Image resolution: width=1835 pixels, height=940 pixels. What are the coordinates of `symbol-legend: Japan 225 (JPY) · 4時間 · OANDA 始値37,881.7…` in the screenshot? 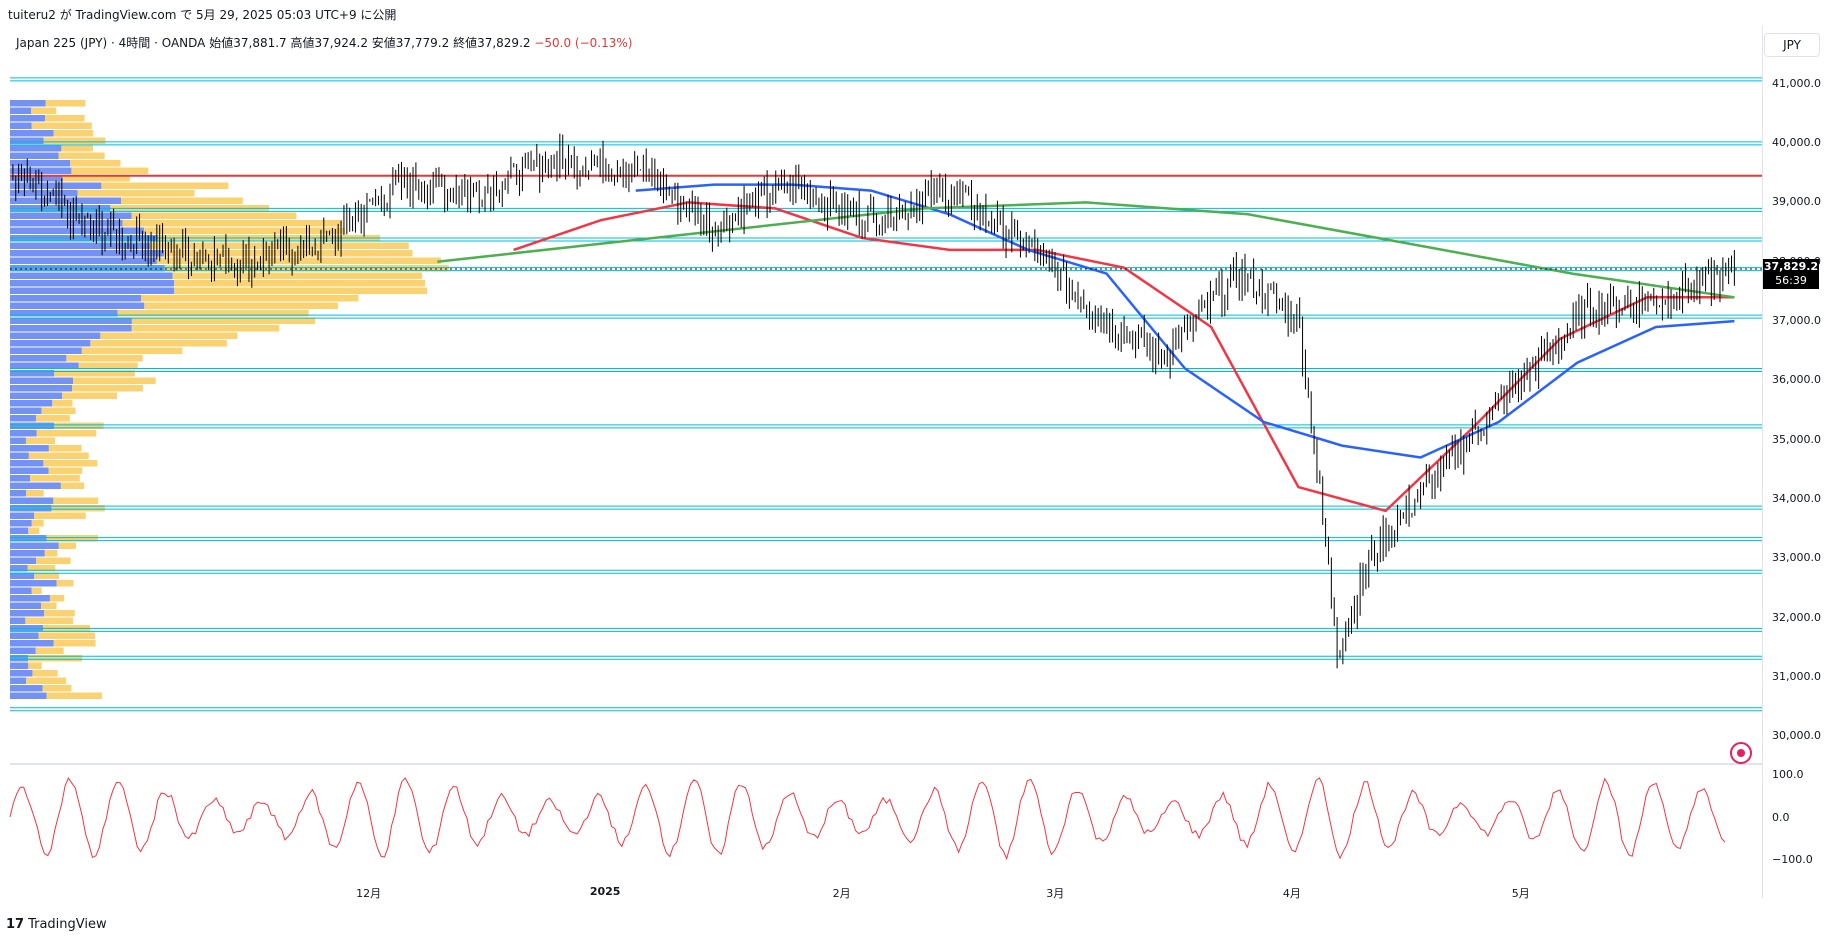 It's located at (324, 42).